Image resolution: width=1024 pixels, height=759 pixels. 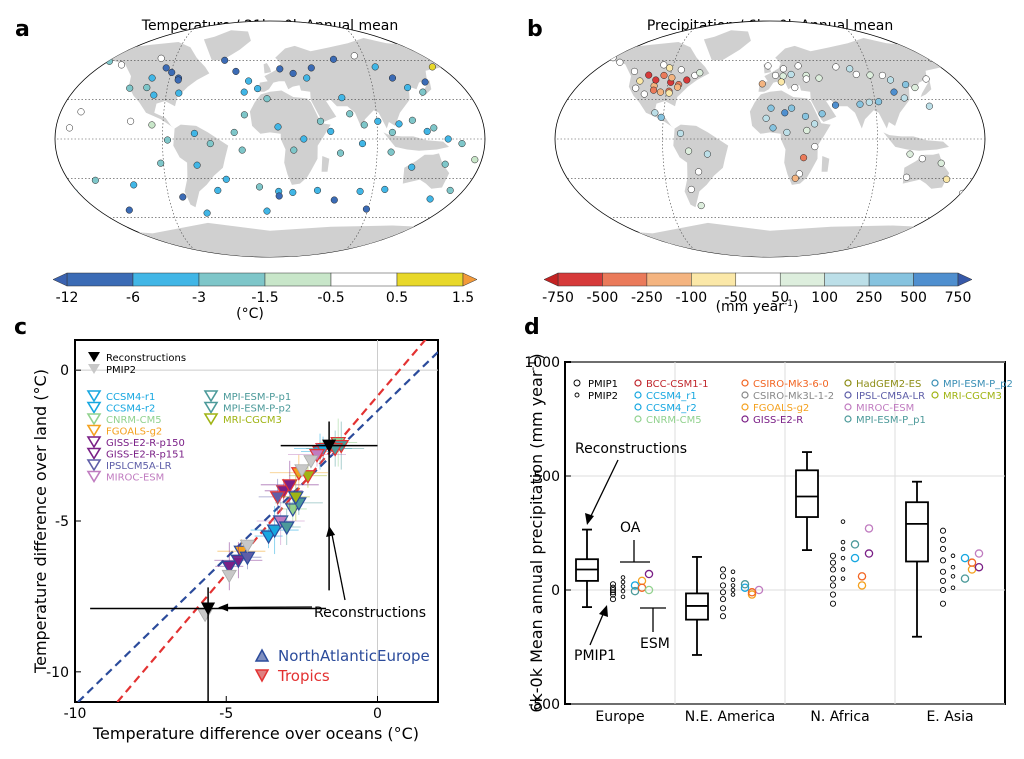 What do you see at coordinates (972, 396) in the screenshot?
I see `legend-label: MRI-CGCM3` at bounding box center [972, 396].